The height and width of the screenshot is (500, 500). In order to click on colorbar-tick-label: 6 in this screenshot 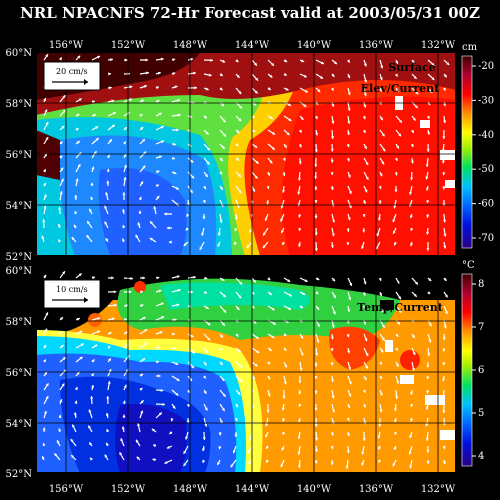, I will do `click(481, 370)`.